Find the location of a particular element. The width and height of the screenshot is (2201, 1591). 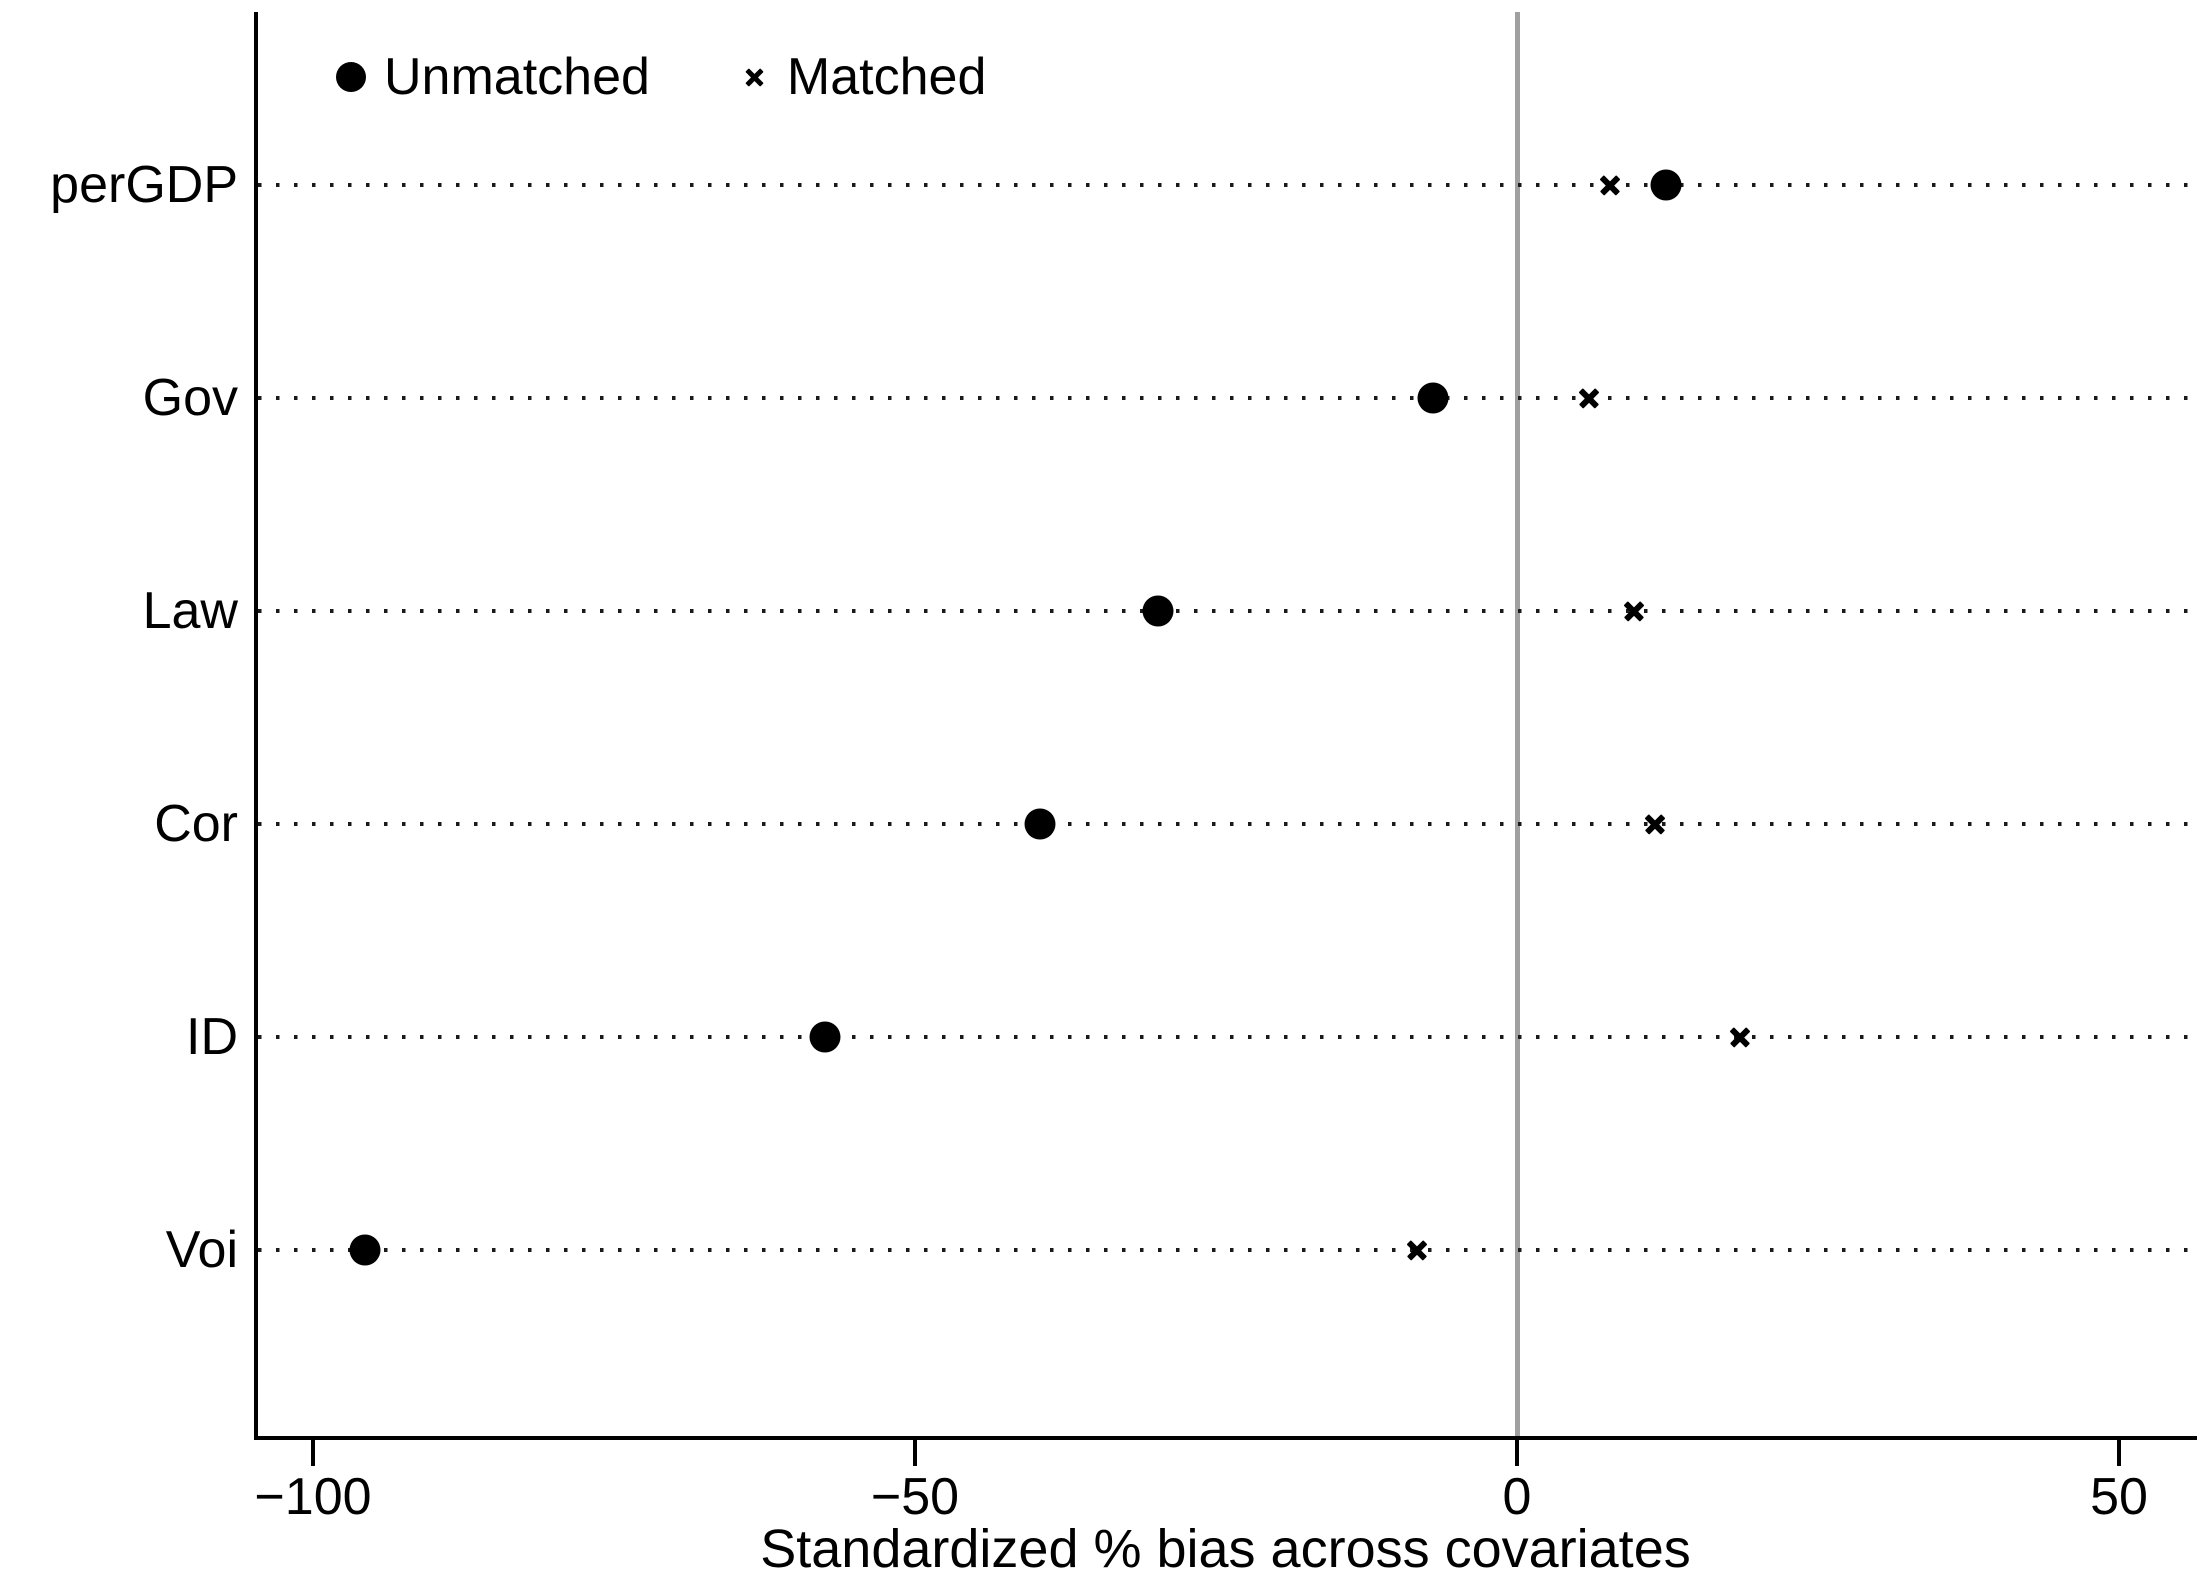

x-tick--100 is located at coordinates (313, 1452).